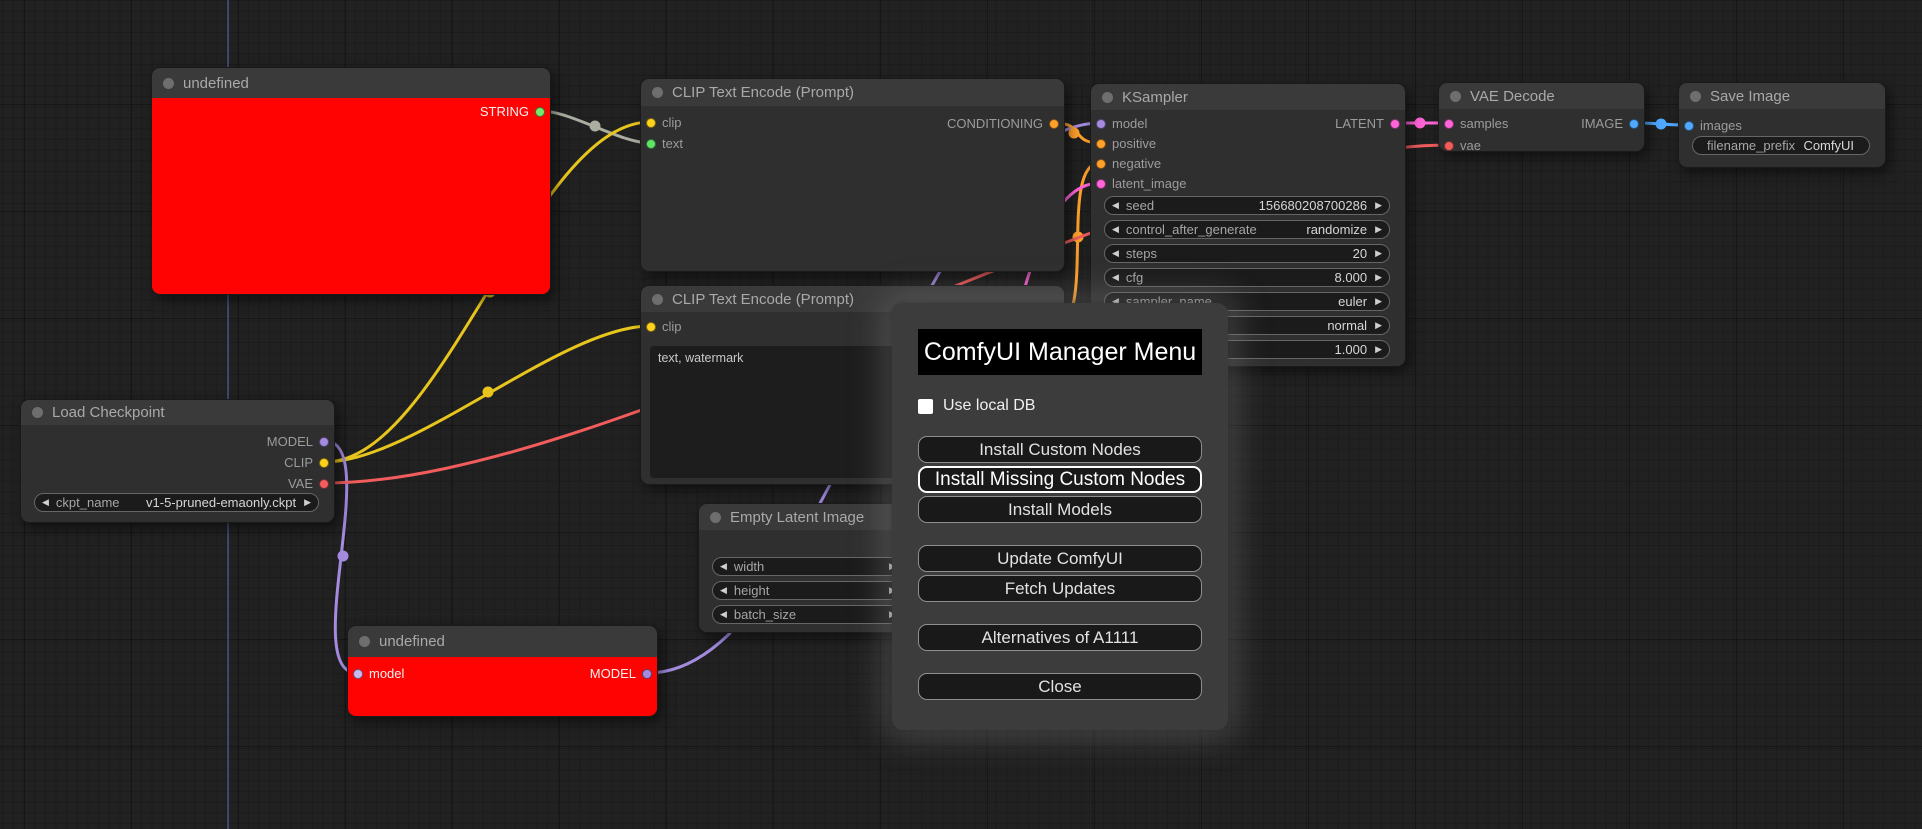  What do you see at coordinates (1634, 124) in the screenshot?
I see `IMAGE-output-port` at bounding box center [1634, 124].